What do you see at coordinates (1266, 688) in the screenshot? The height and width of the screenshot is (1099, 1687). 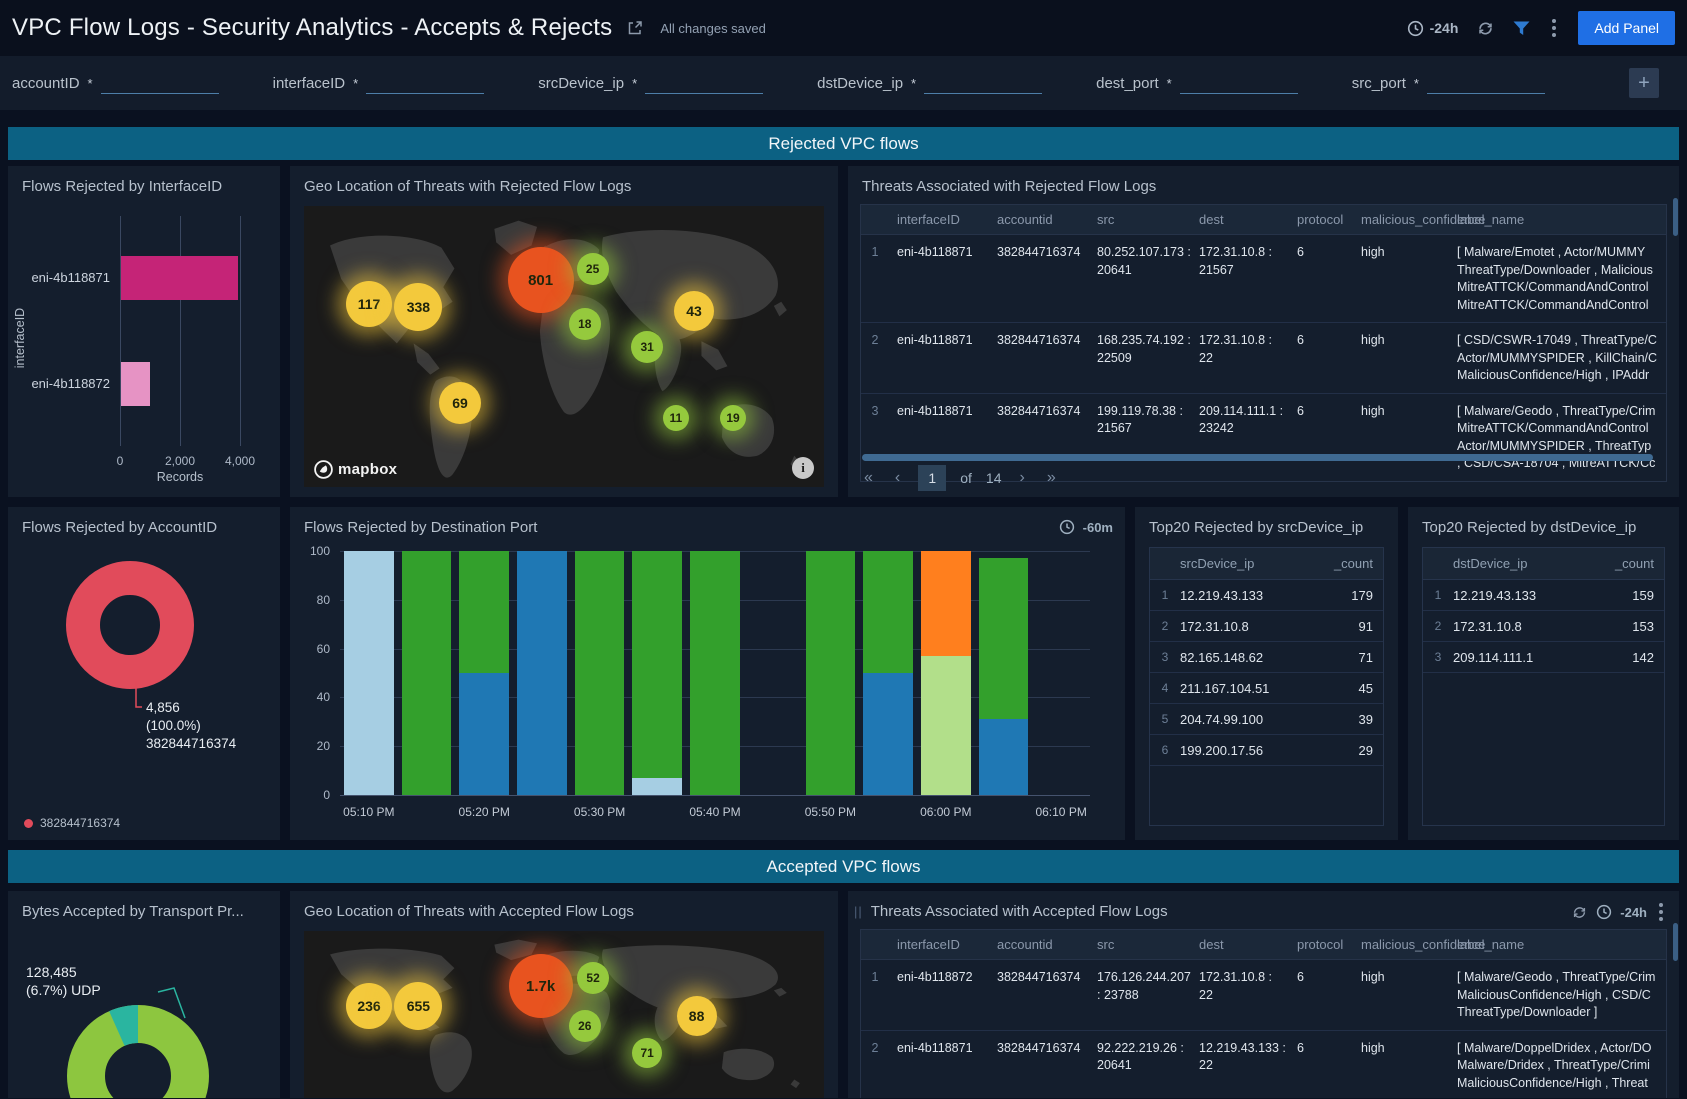 I see `table-row: 4 211.167.104.51 45` at bounding box center [1266, 688].